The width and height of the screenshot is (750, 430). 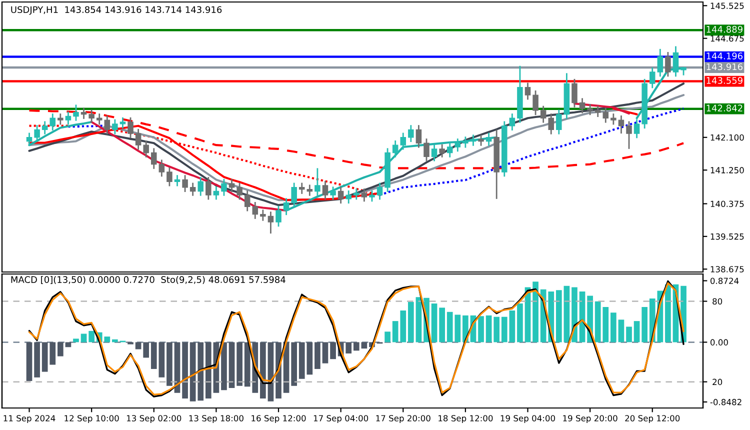 I want to click on y-tick-label: 145.525, so click(x=727, y=5).